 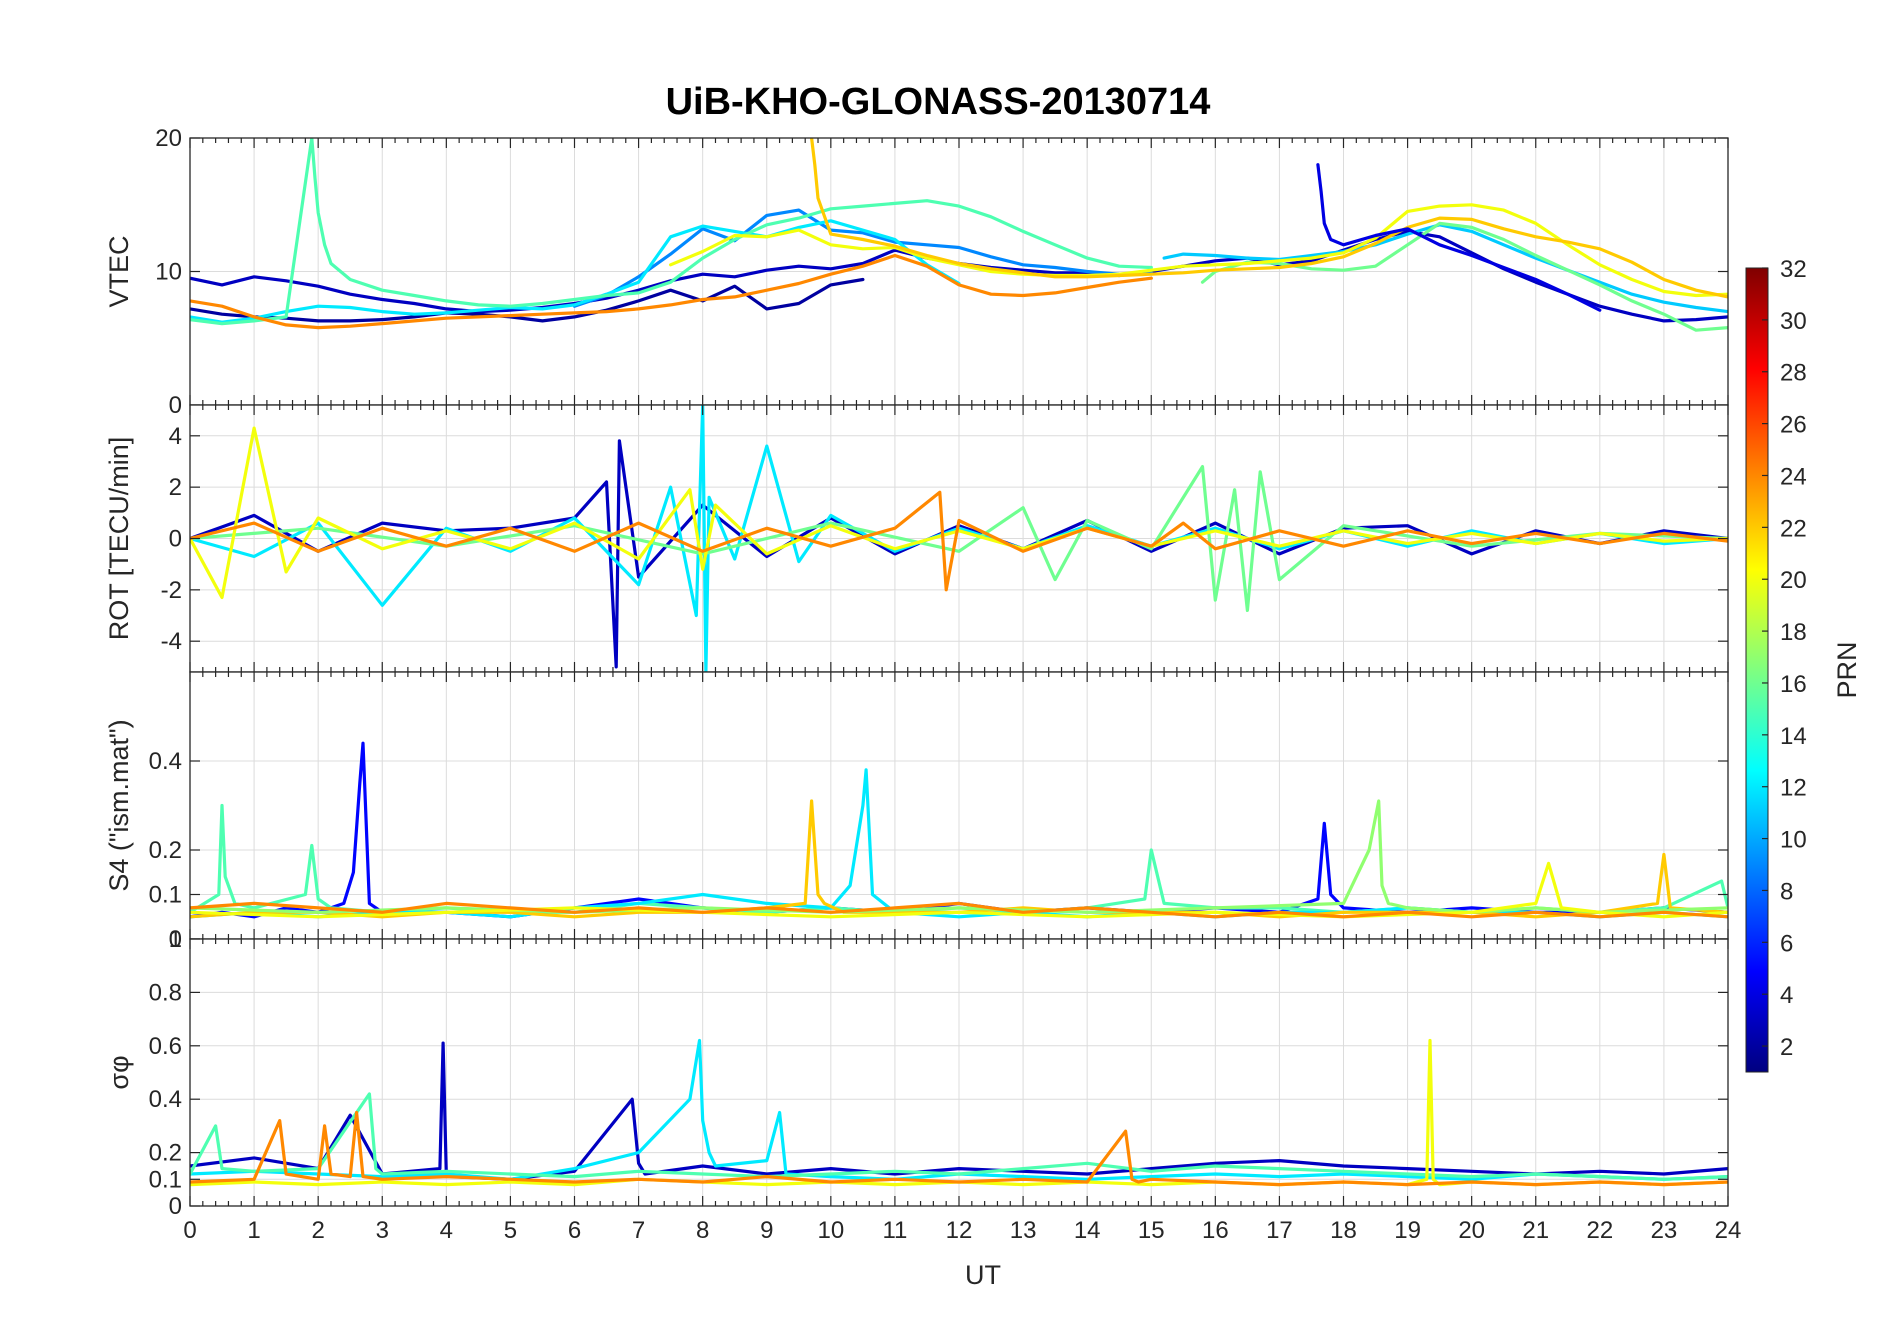 What do you see at coordinates (1793, 528) in the screenshot?
I see `colorbar-tick-label: 22` at bounding box center [1793, 528].